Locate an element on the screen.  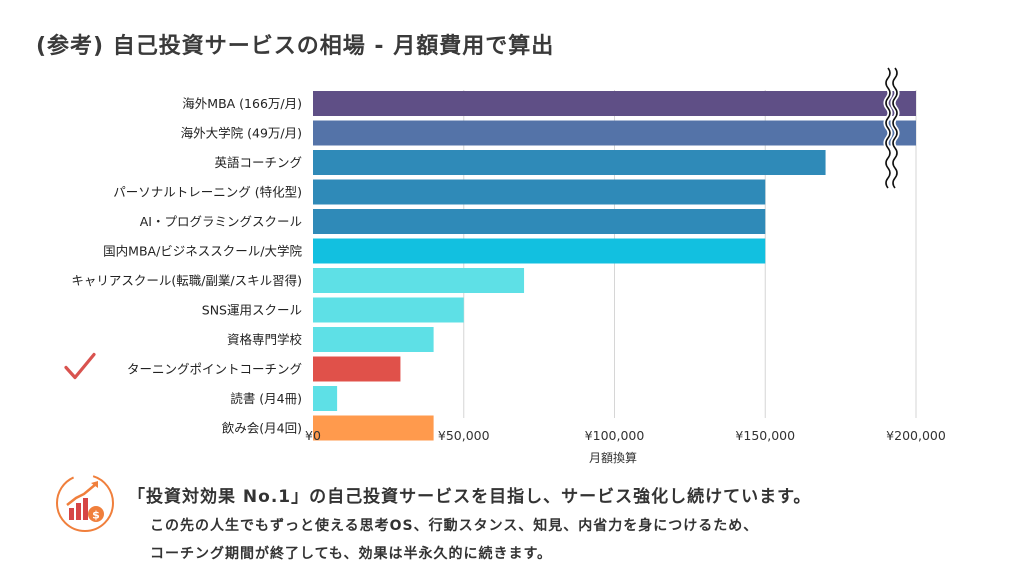
x-tick-labels: ¥0 ¥50,000 ¥100,000 ¥150,000 ¥200,000 is located at coordinates (625, 435).